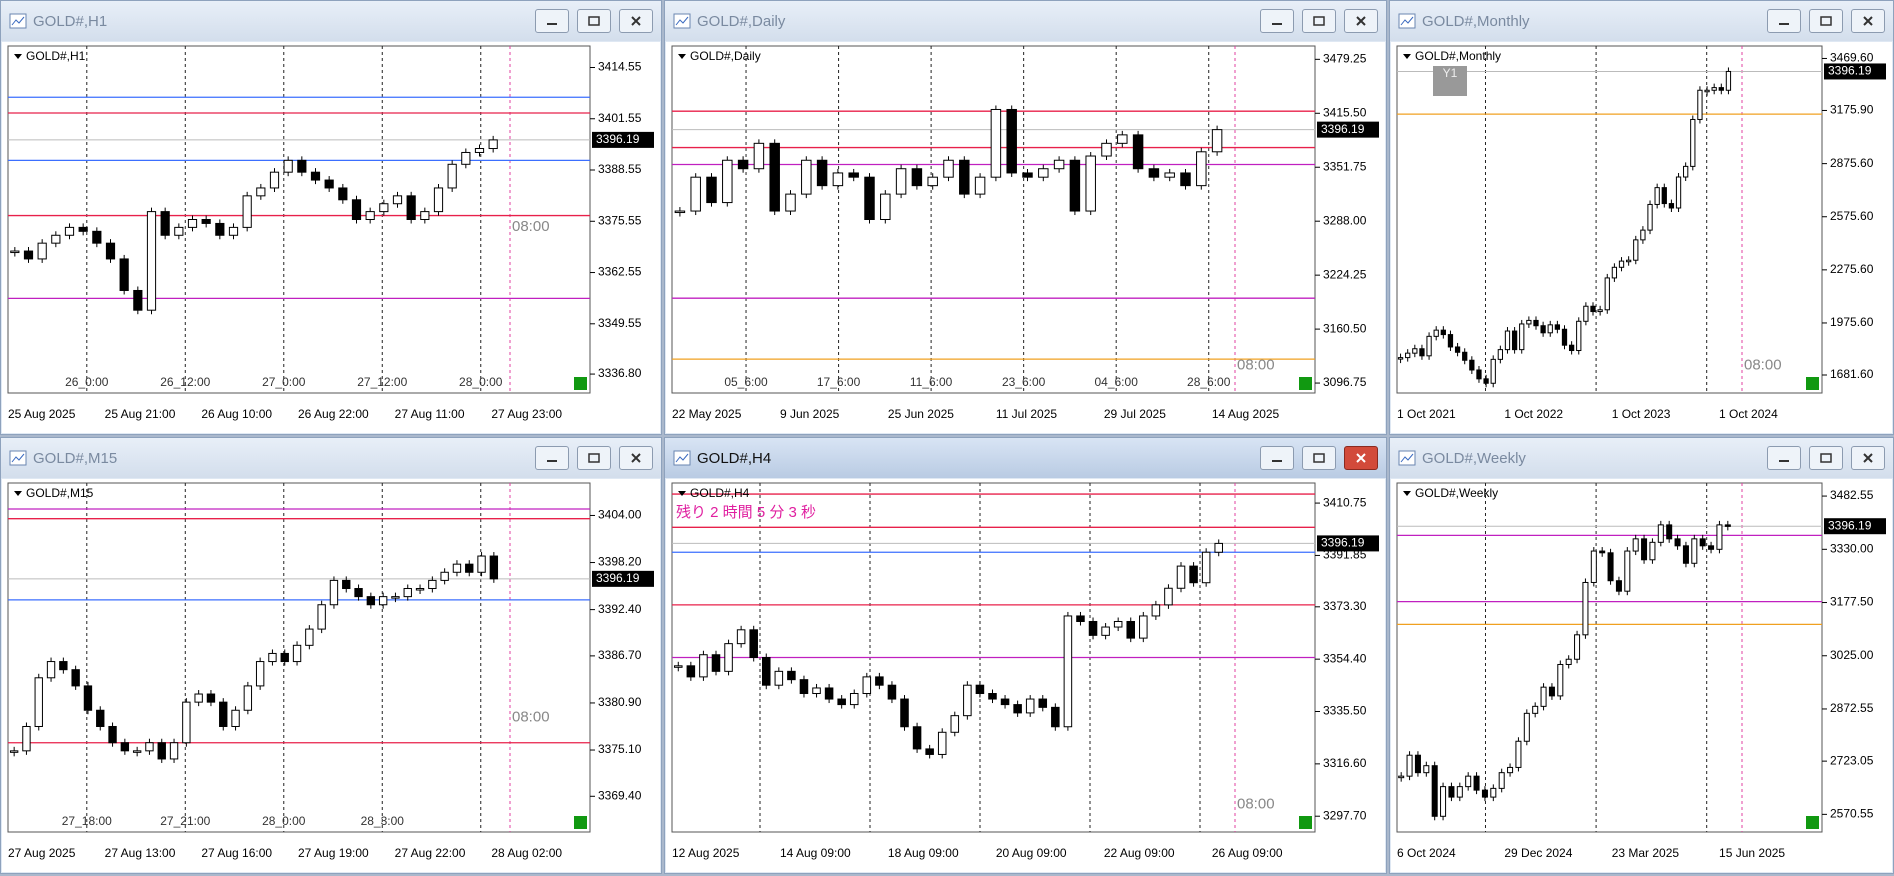 Image resolution: width=1894 pixels, height=876 pixels. I want to click on separator-label: 28_3:00, so click(383, 821).